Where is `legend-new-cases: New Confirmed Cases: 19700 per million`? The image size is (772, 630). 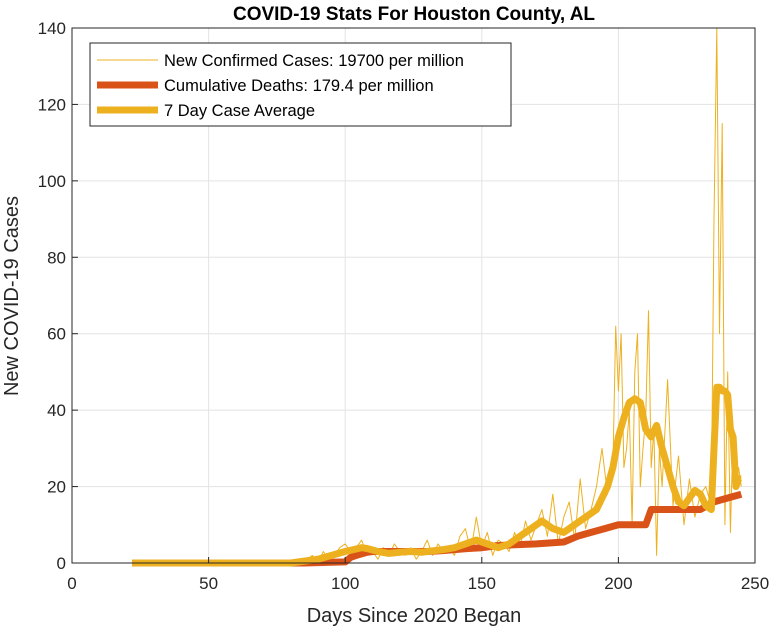
legend-new-cases: New Confirmed Cases: 19700 per million is located at coordinates (280, 61).